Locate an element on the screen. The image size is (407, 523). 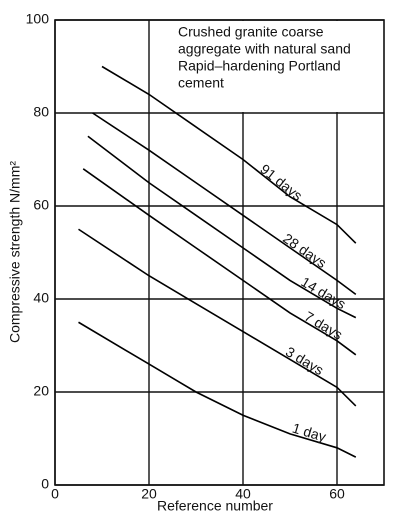
x-axis-label: Reference number is located at coordinates (215, 506).